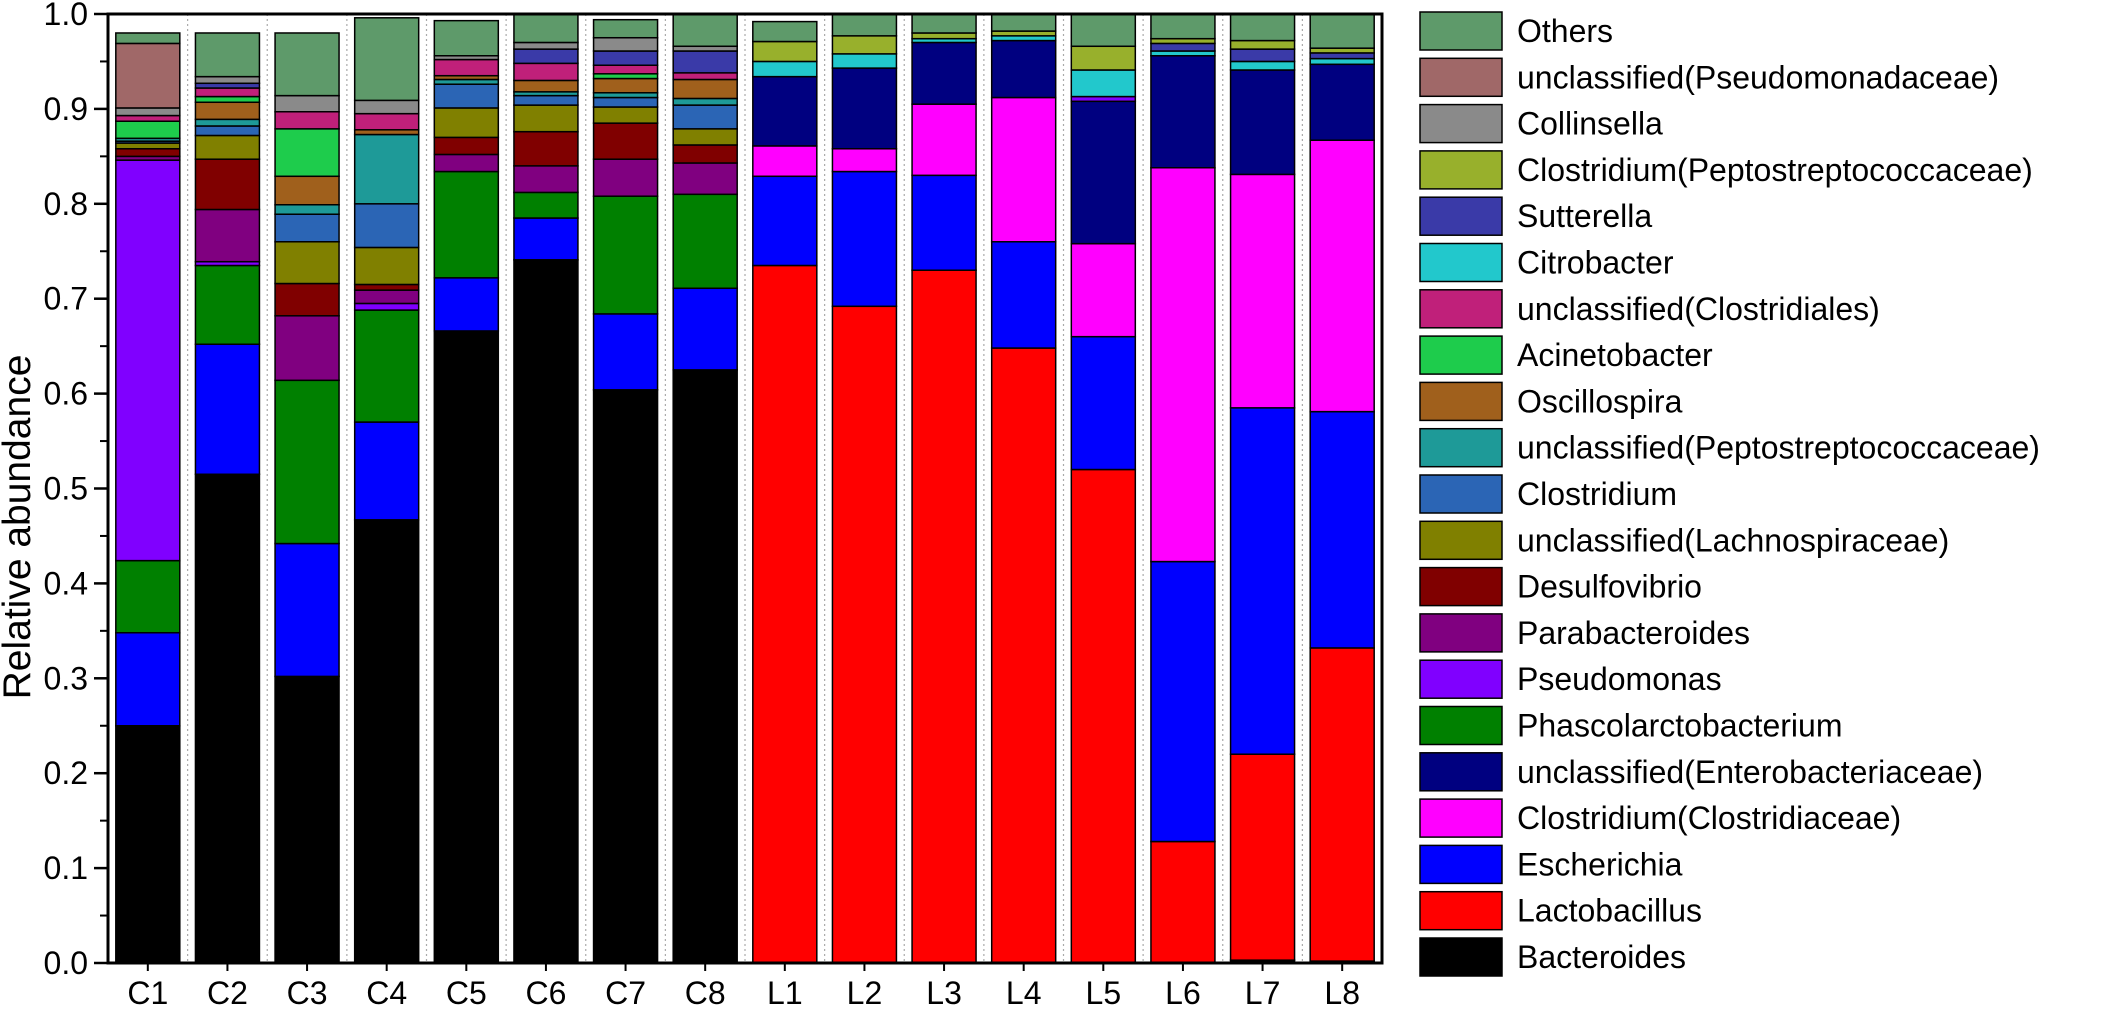 The height and width of the screenshot is (1014, 2128). What do you see at coordinates (386, 297) in the screenshot?
I see `bar-segment-c4-parabacteroides` at bounding box center [386, 297].